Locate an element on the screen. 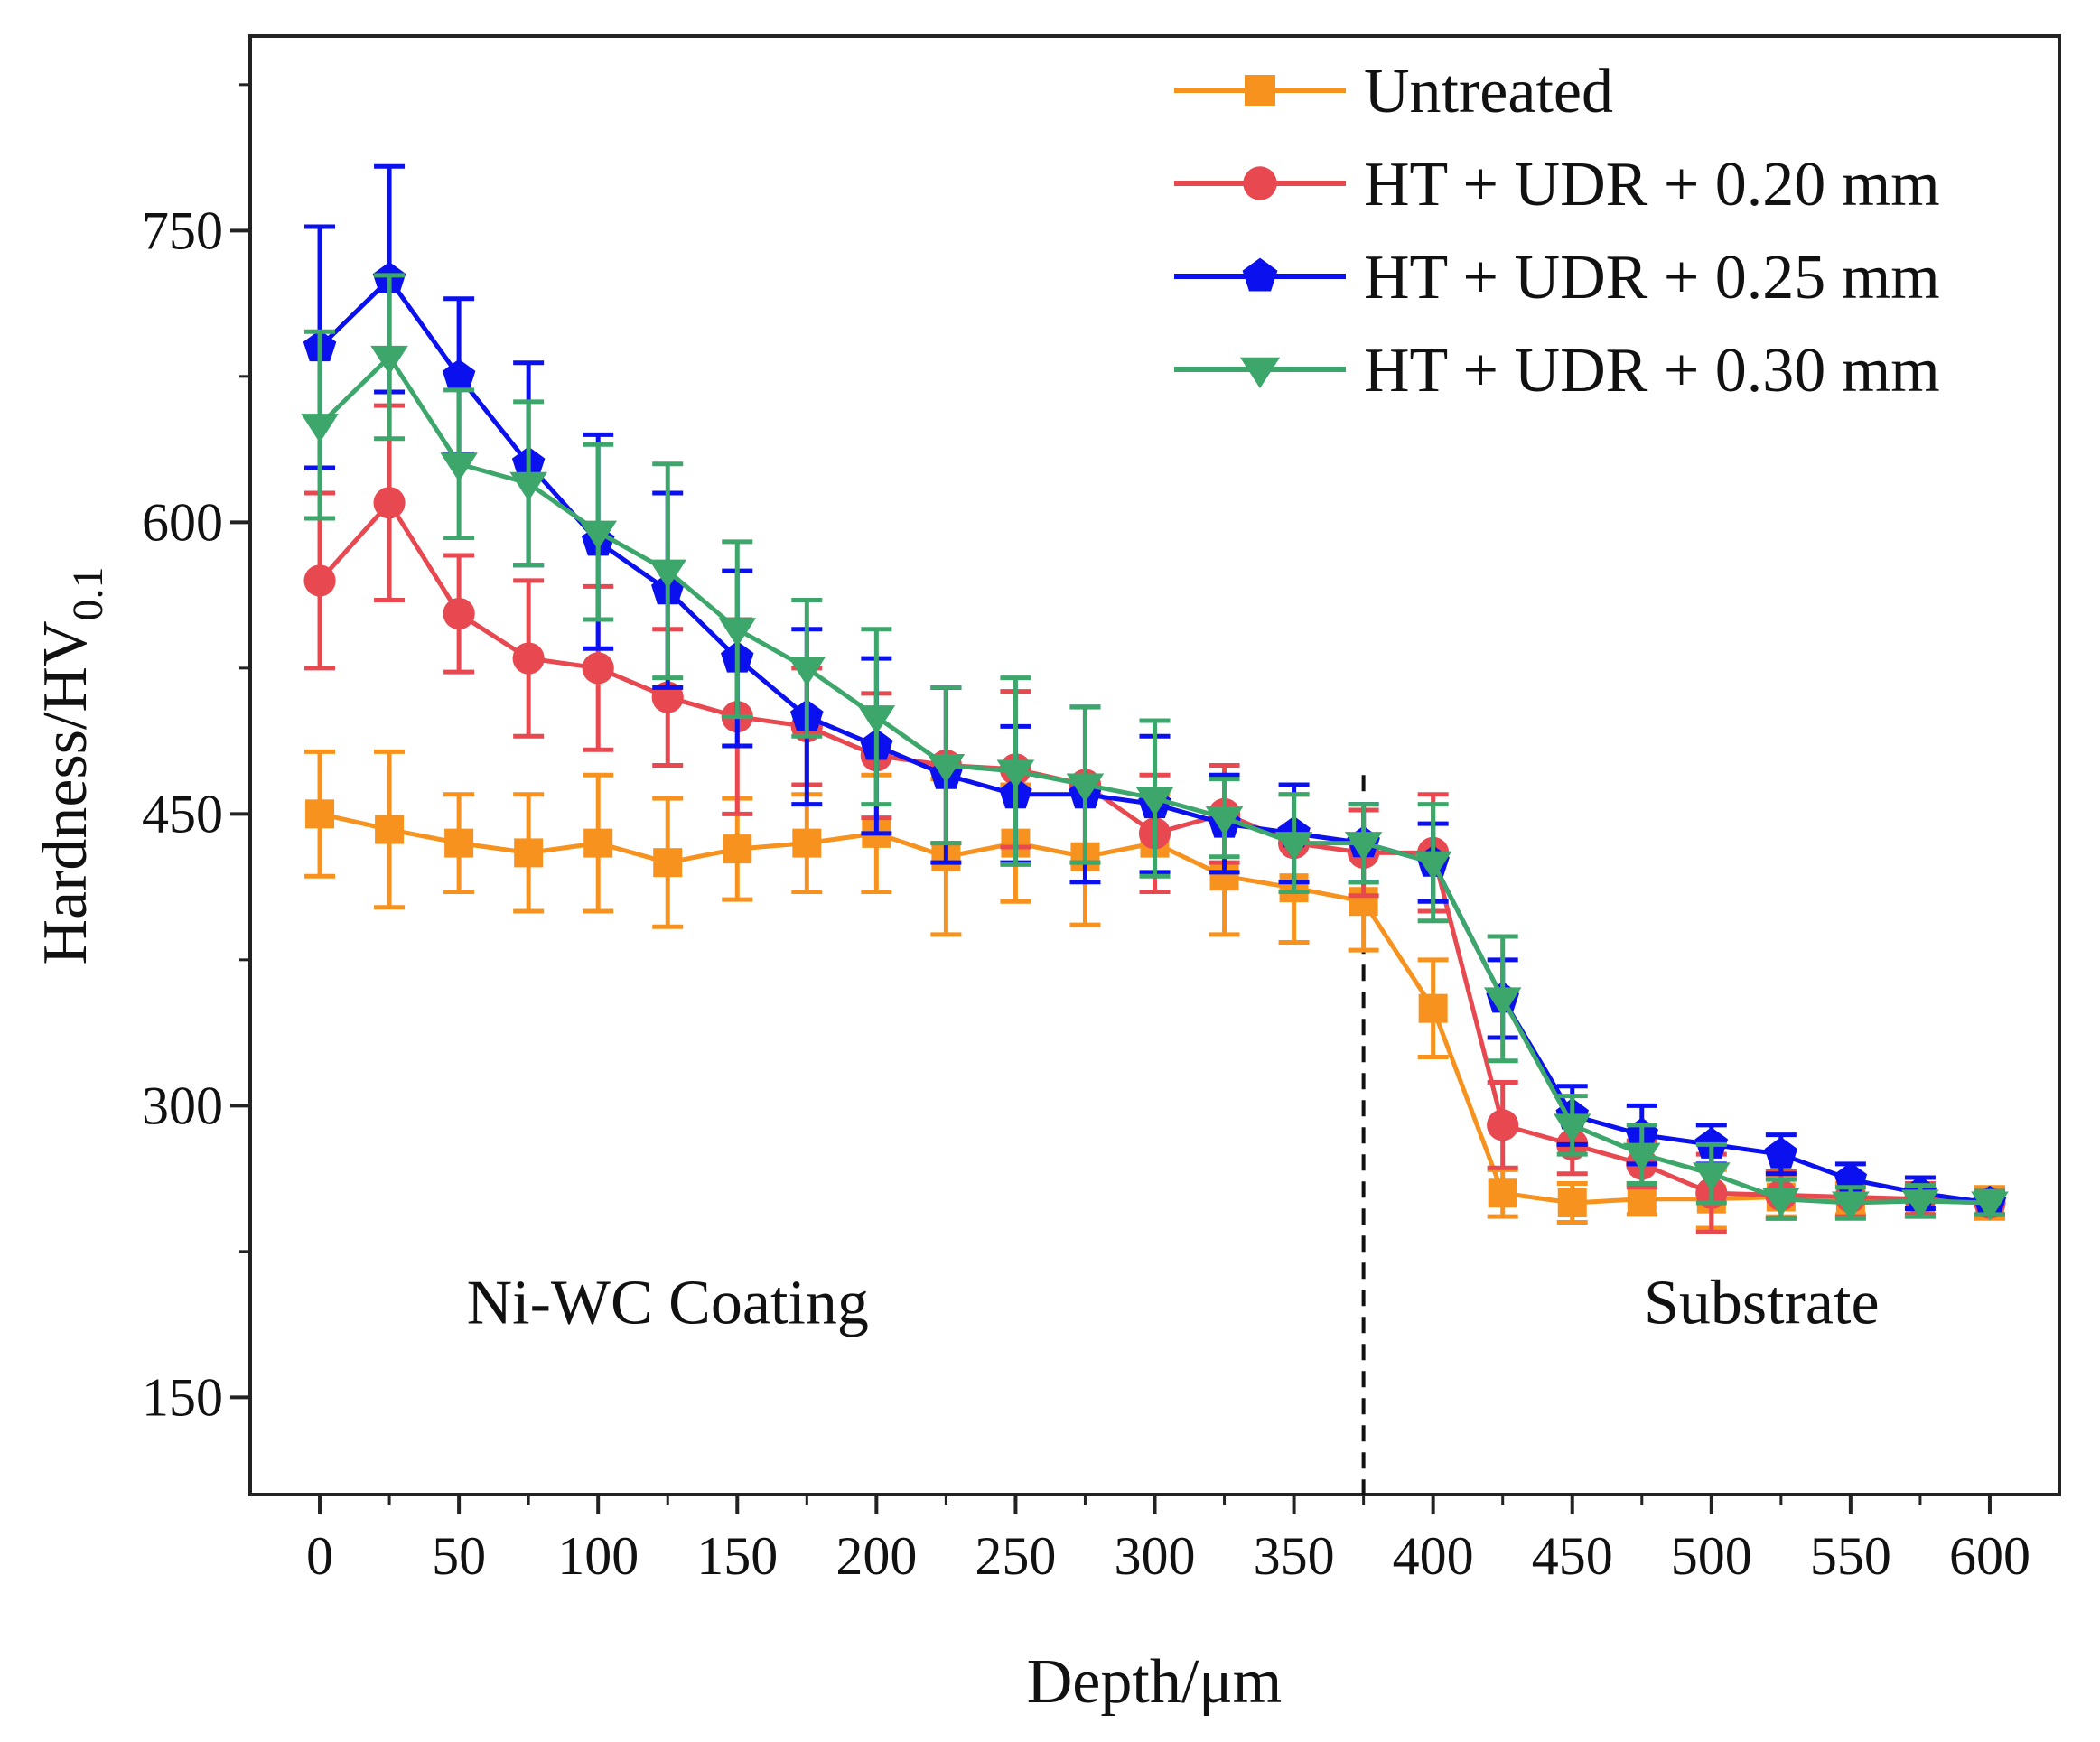 This screenshot has width=2100, height=1742. x-tick-label: 300 is located at coordinates (1155, 1556).